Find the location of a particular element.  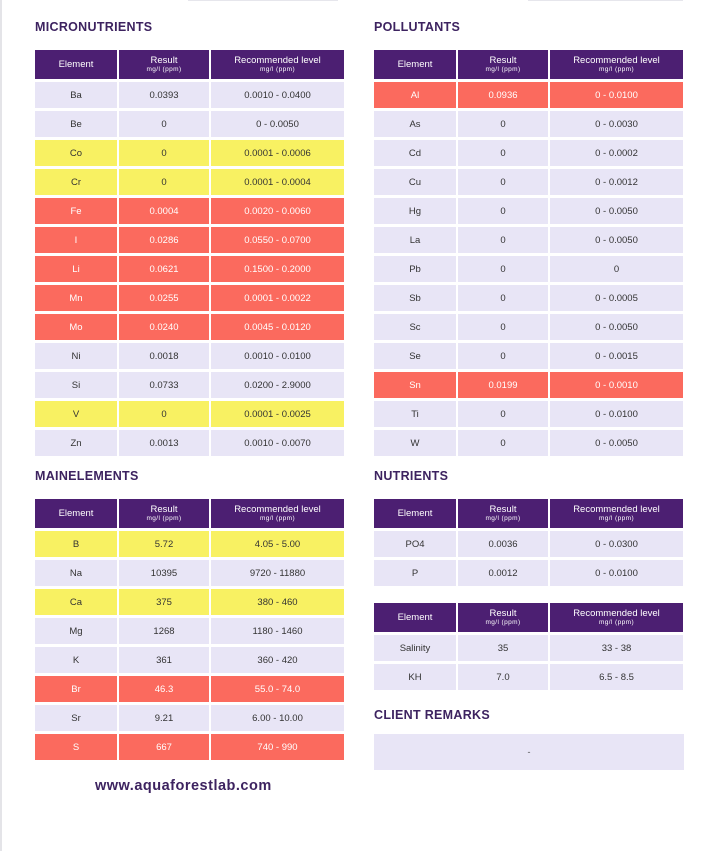

result-cell: 0.0004 is located at coordinates (164, 211).